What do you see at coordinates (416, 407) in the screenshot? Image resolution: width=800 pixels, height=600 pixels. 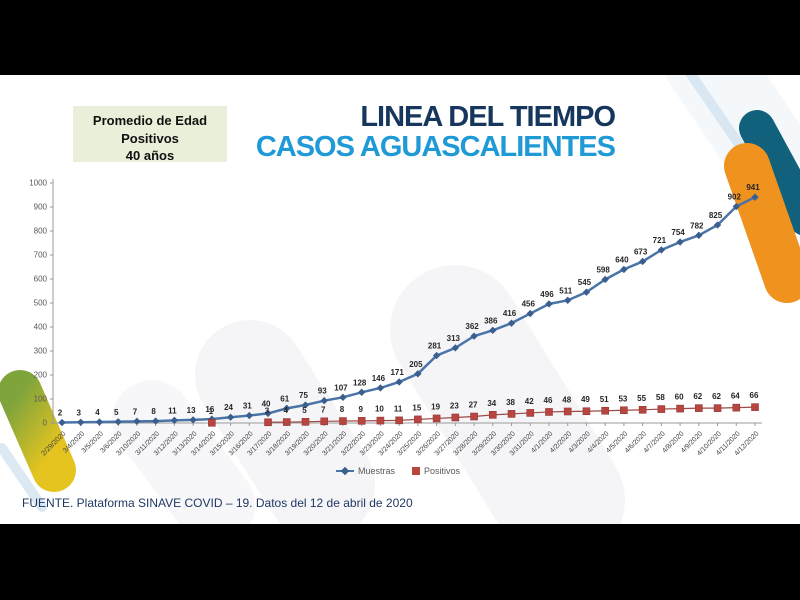 I see `positivos-point-label: 15` at bounding box center [416, 407].